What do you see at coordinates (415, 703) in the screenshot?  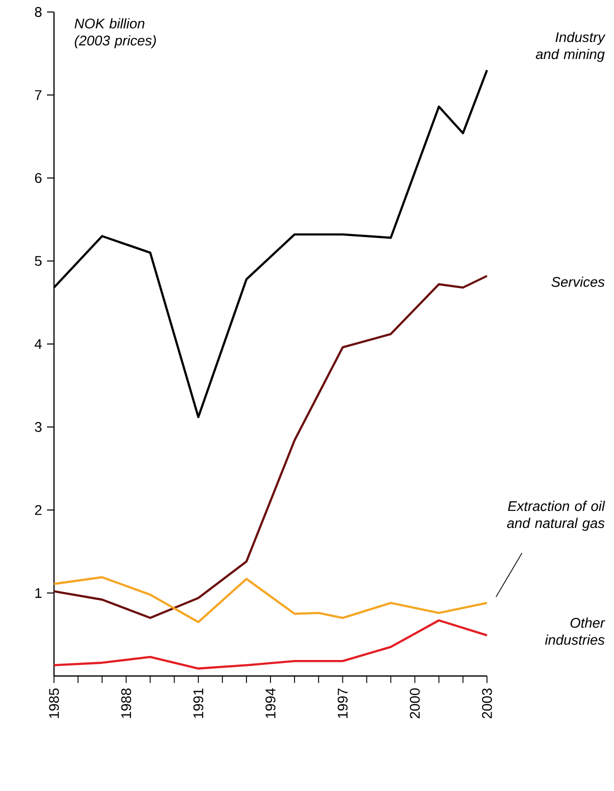 I see `x-tick-label: 2000` at bounding box center [415, 703].